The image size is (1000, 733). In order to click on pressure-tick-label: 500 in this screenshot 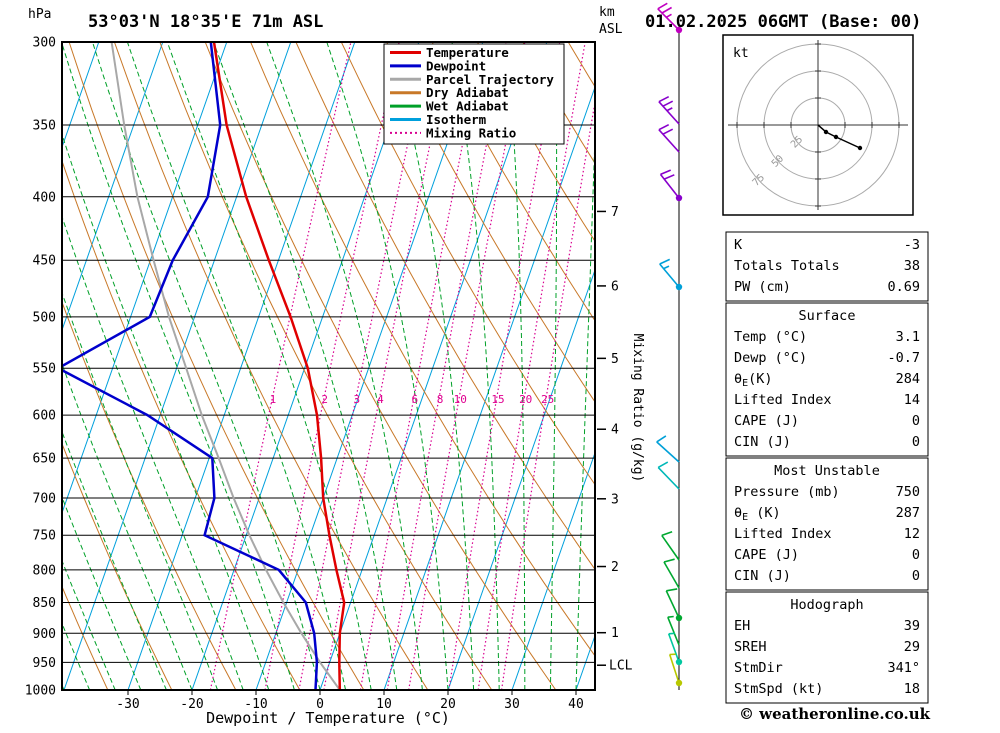, I will do `click(44, 317)`.